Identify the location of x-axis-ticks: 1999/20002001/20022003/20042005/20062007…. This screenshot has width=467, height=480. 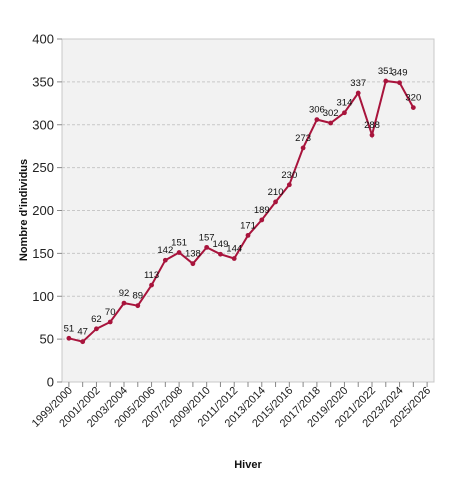
(231, 406).